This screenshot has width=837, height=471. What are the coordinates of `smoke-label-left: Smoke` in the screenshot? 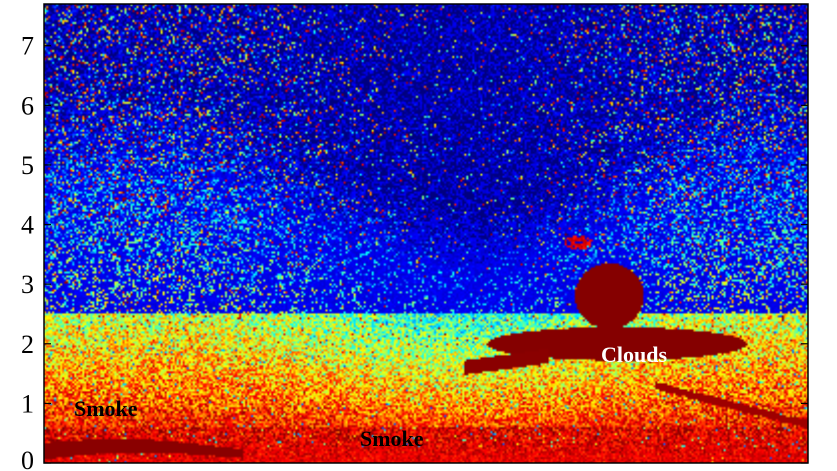 It's located at (106, 408).